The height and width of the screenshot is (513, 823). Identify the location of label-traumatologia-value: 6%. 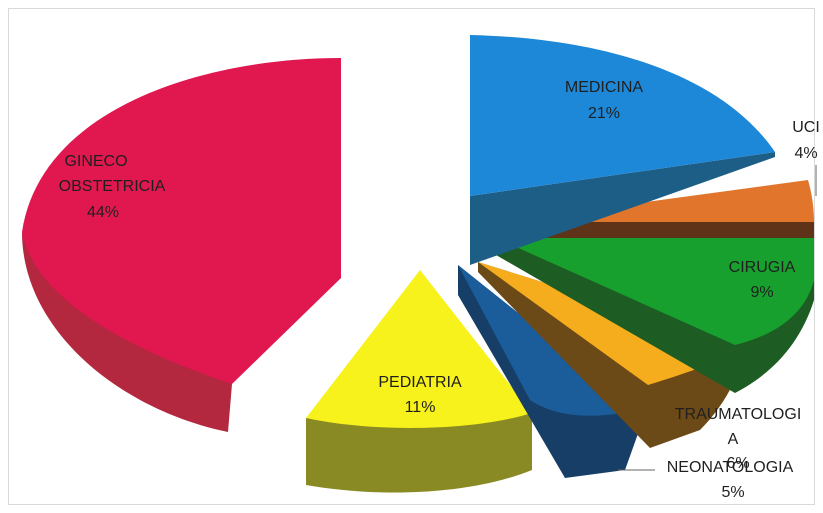
(737, 463).